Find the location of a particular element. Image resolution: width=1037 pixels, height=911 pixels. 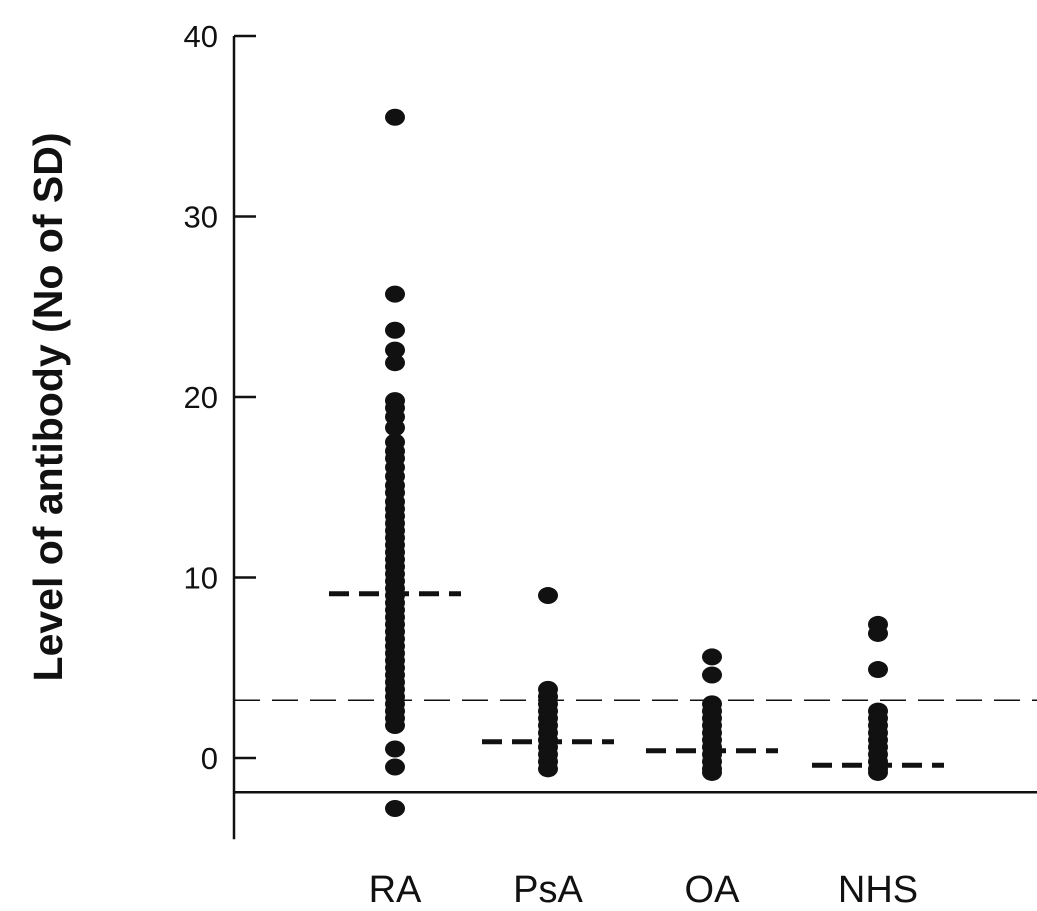

y-tick-label: 40 is located at coordinates (201, 36).